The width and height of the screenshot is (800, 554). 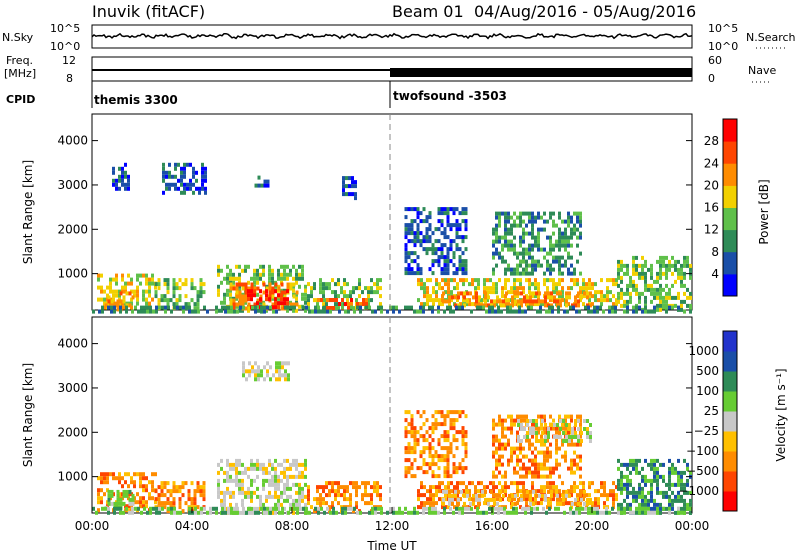 I want to click on echo-region, so click(x=436, y=444).